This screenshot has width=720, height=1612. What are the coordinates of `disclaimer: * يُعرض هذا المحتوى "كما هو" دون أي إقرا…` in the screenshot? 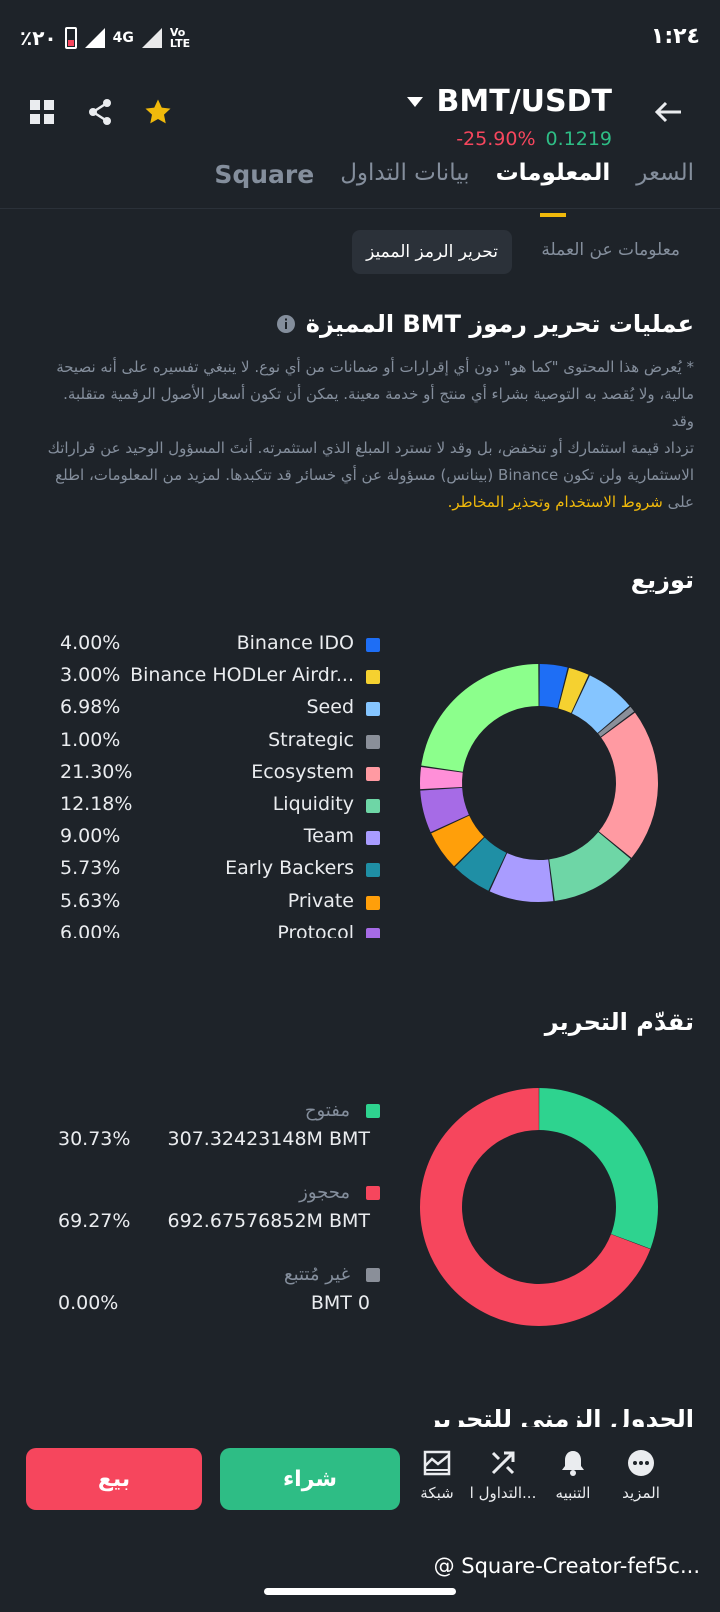 It's located at (367, 435).